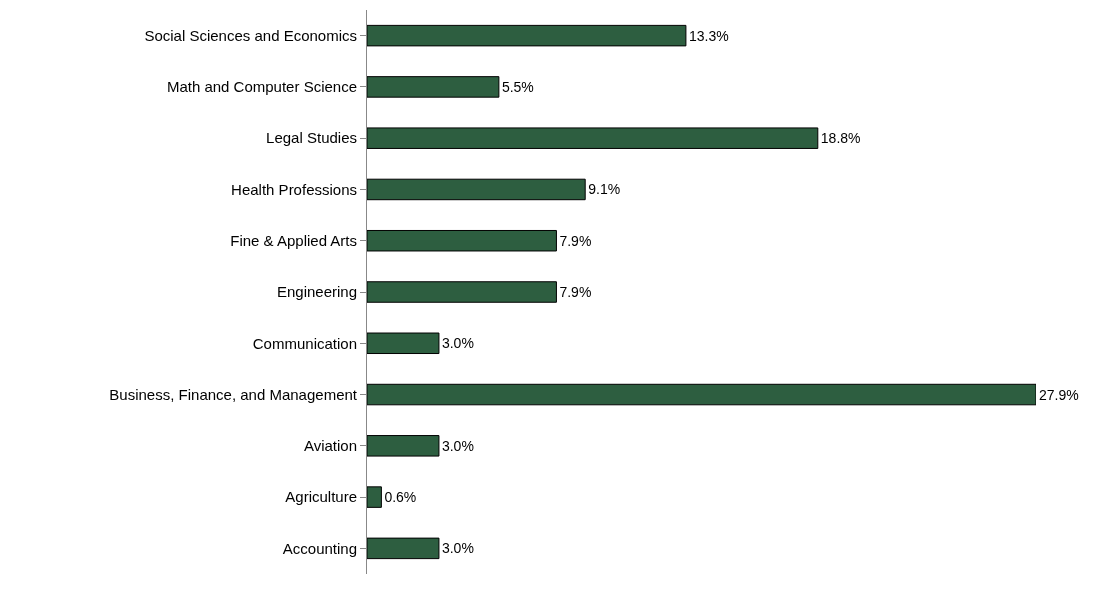 The width and height of the screenshot is (1108, 594). I want to click on y-tick-label: Business, Finance, and Management, so click(233, 394).